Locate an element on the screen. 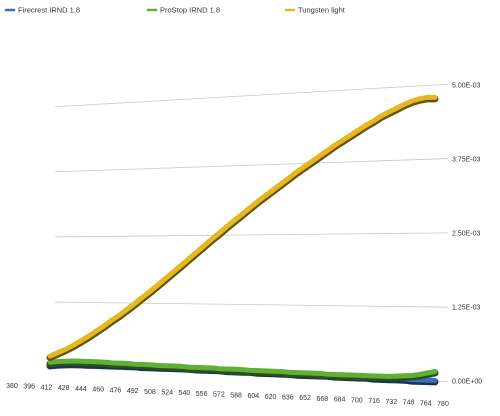 The height and width of the screenshot is (416, 500). x-tick-label: 572 is located at coordinates (219, 395).